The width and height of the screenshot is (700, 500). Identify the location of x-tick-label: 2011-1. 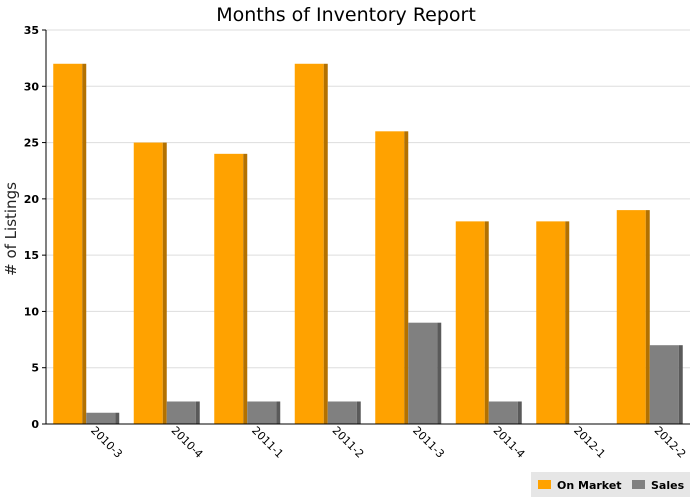
(267, 442).